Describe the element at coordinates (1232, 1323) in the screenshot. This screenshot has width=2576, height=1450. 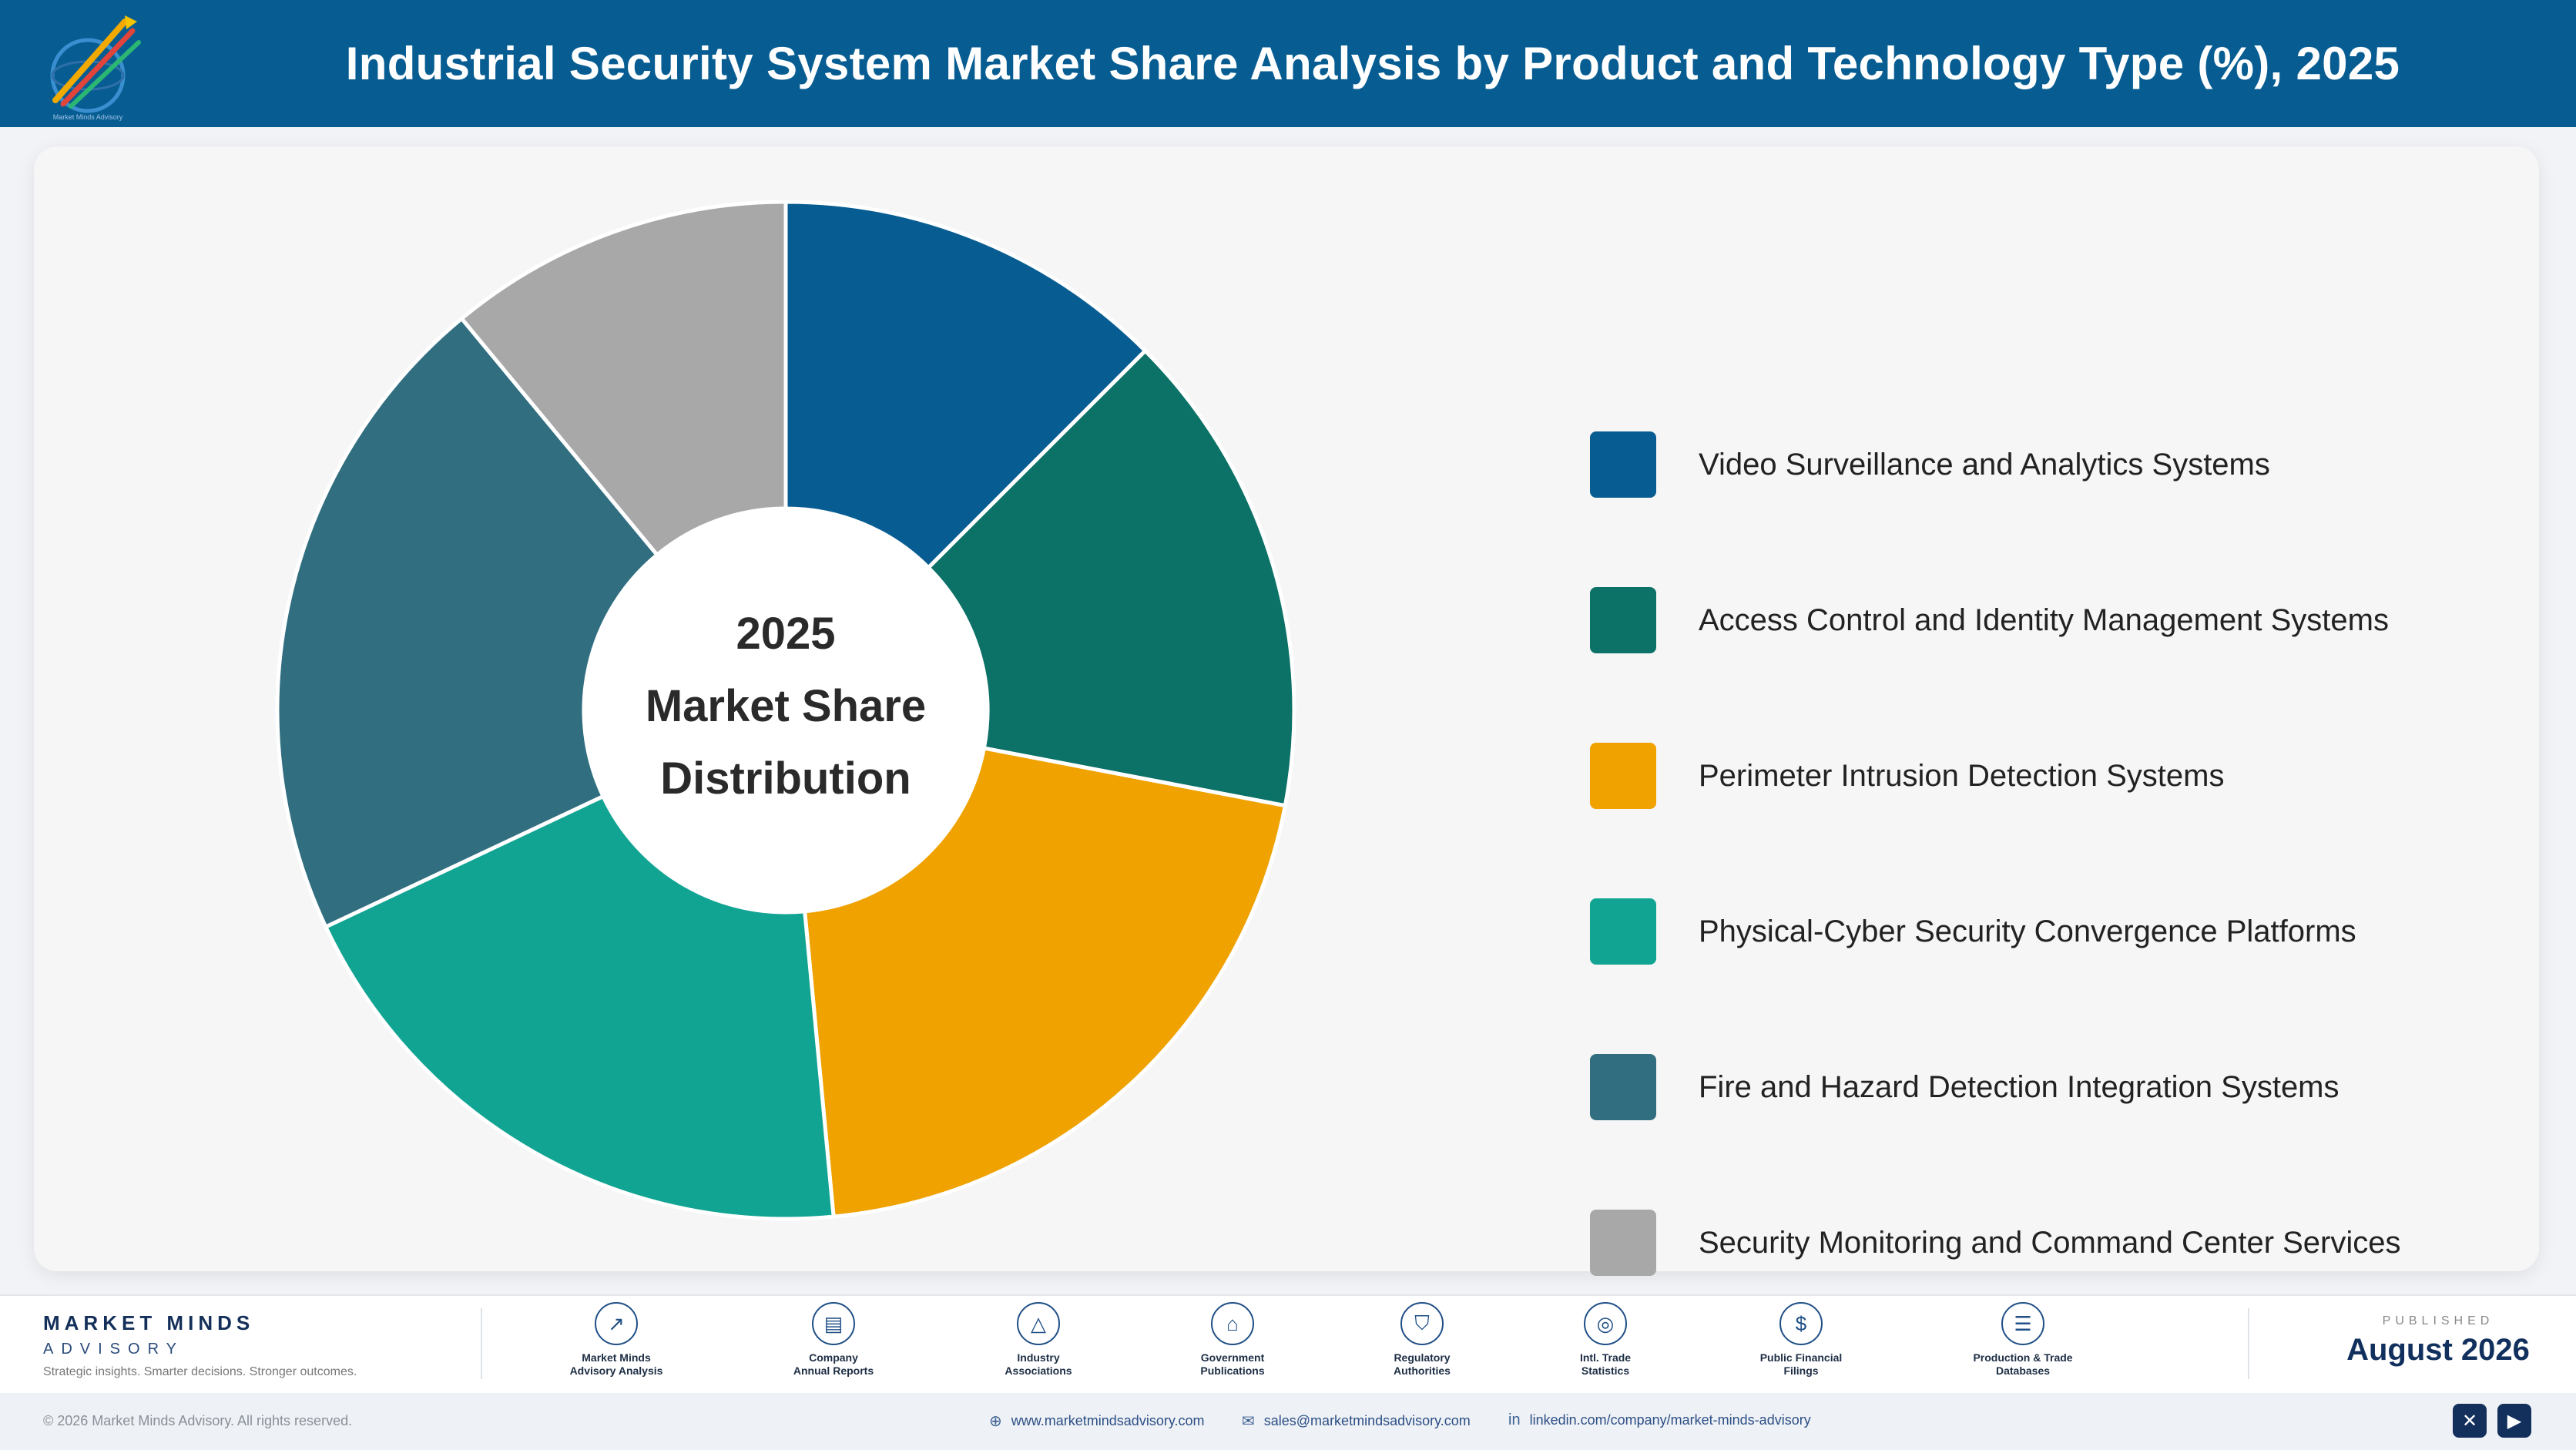
I see `government-building-icon: ⌂` at that location.